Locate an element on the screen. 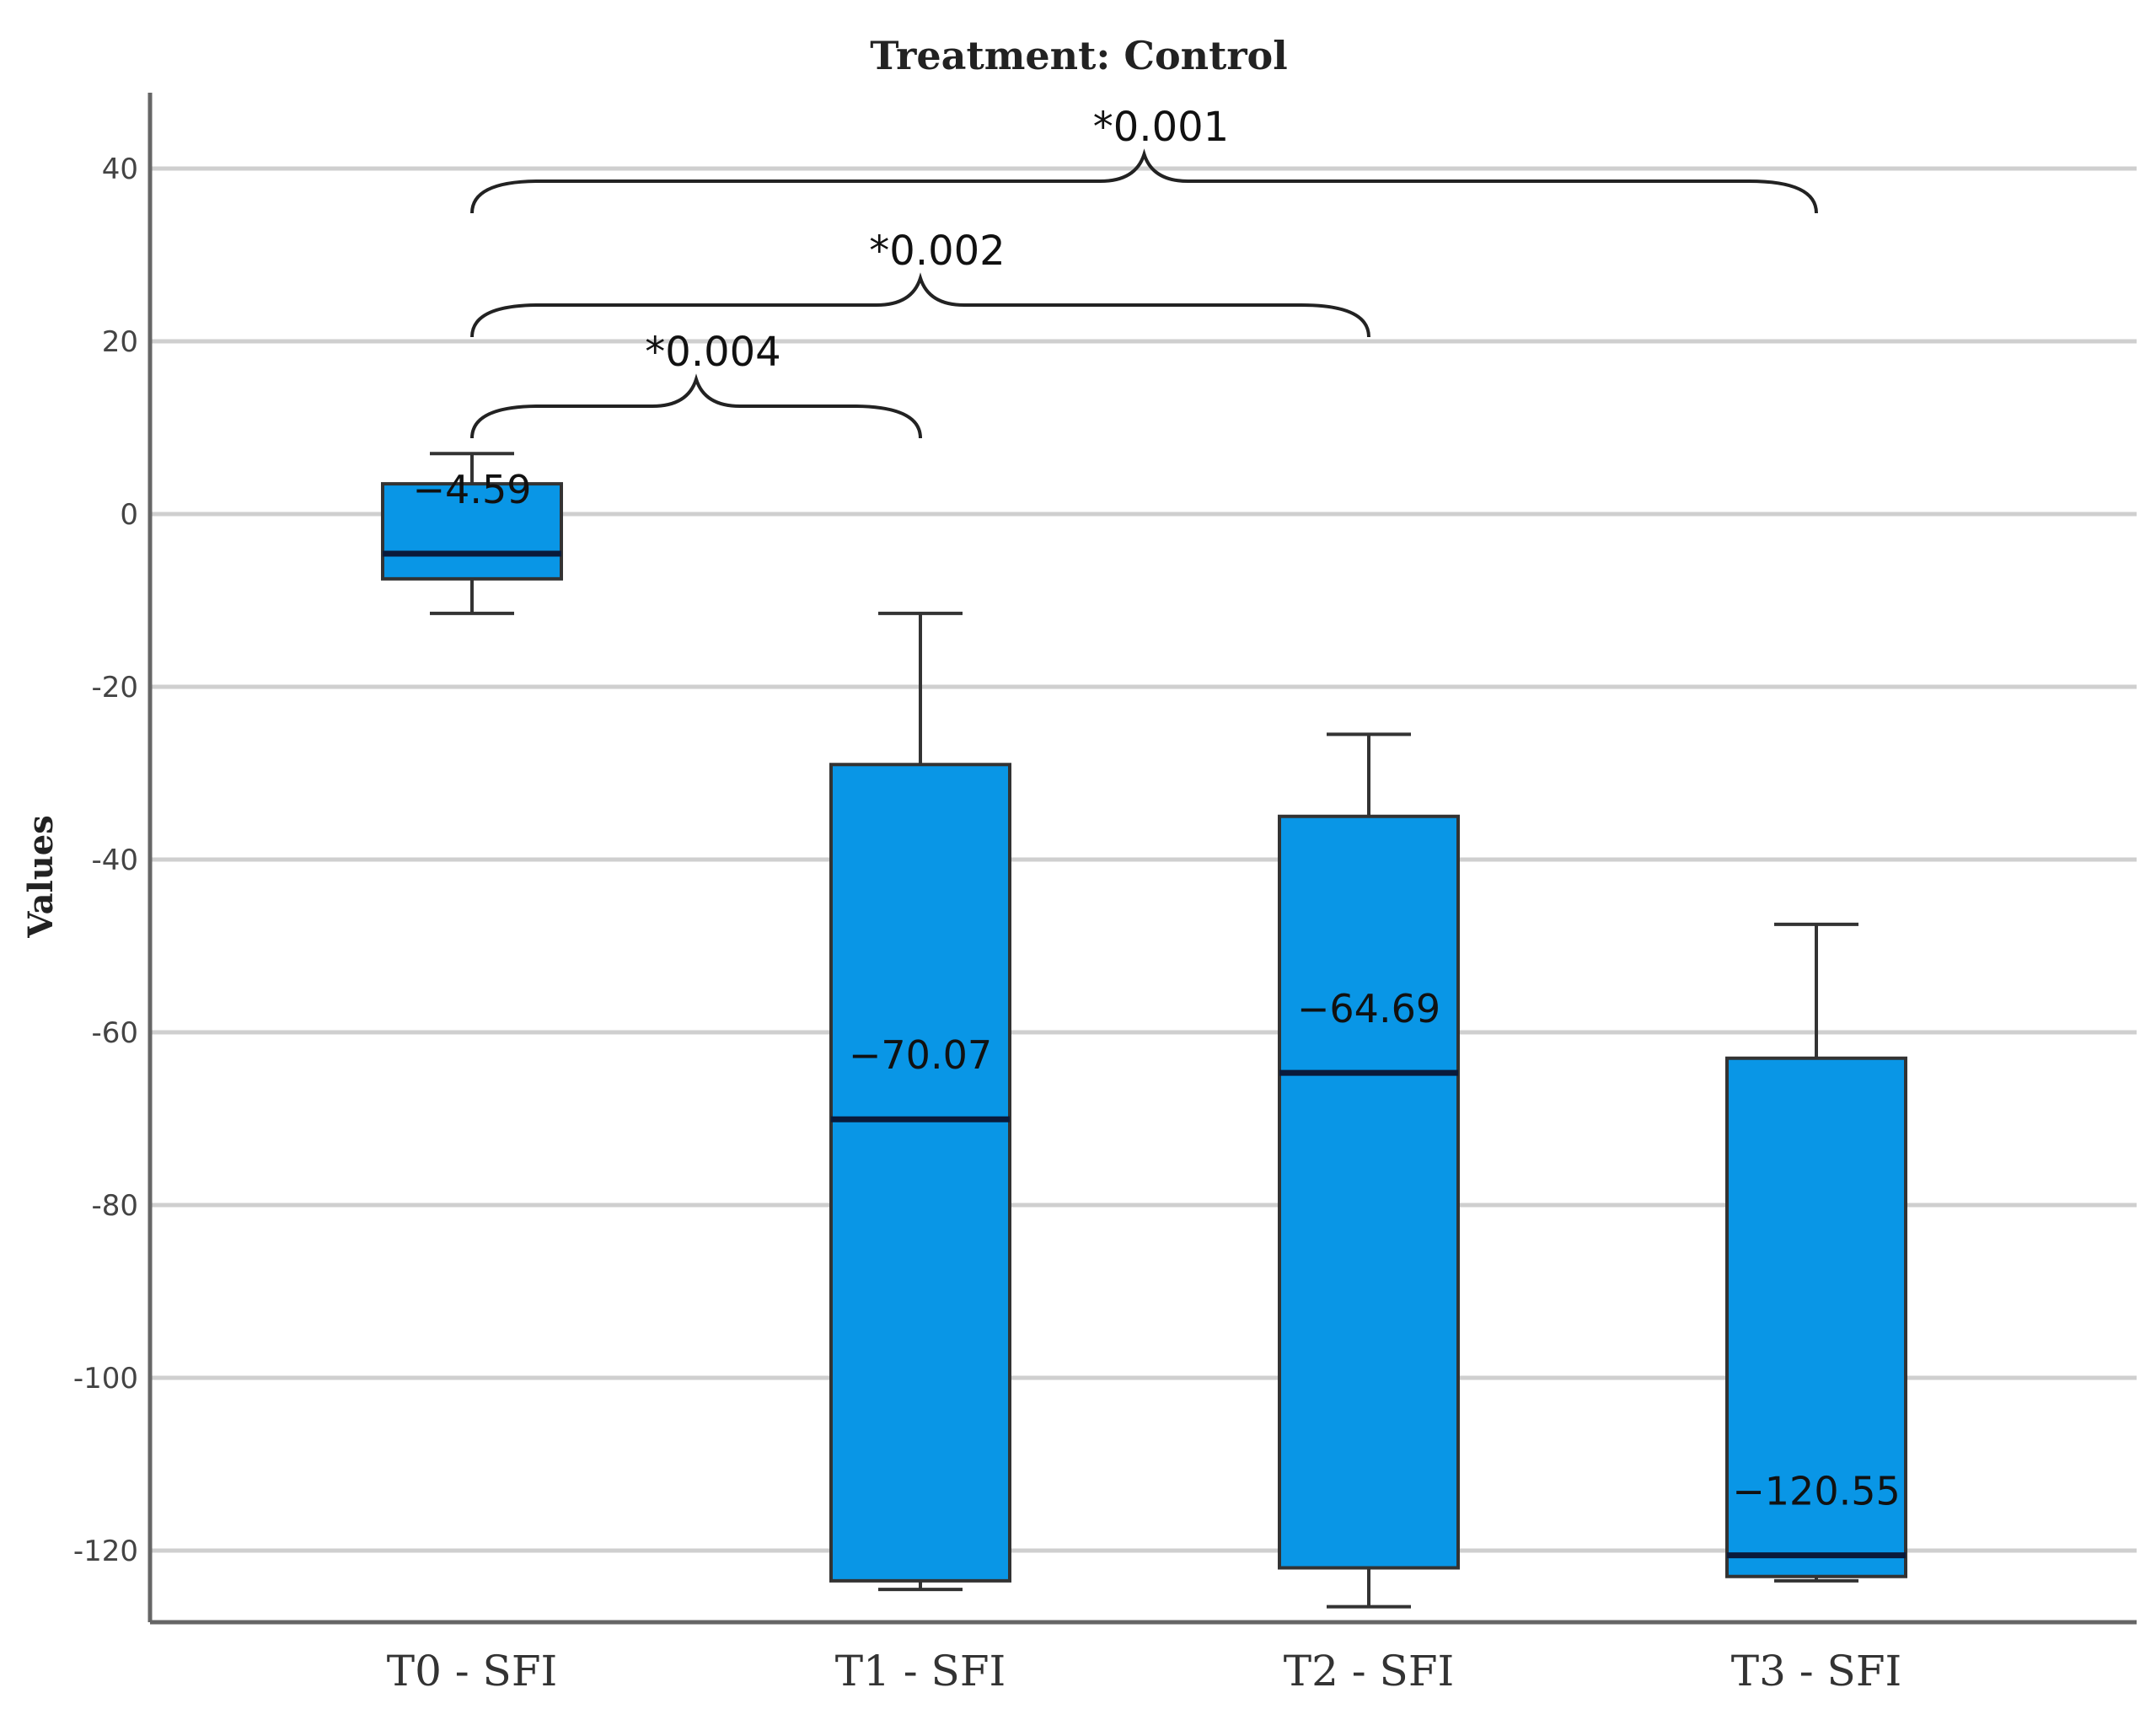 Image resolution: width=2156 pixels, height=1709 pixels. median-label: −4.59 is located at coordinates (472, 490).